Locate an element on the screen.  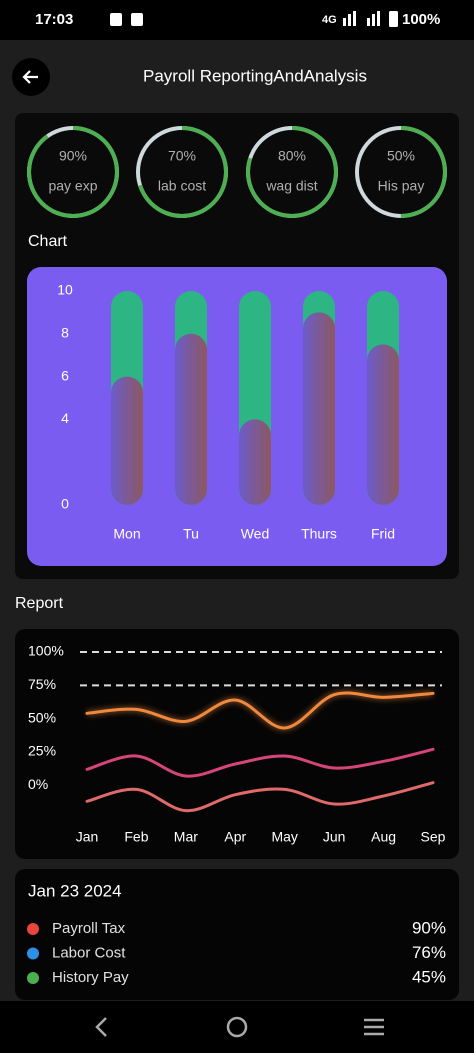
time: 17:03 is located at coordinates (54, 19).